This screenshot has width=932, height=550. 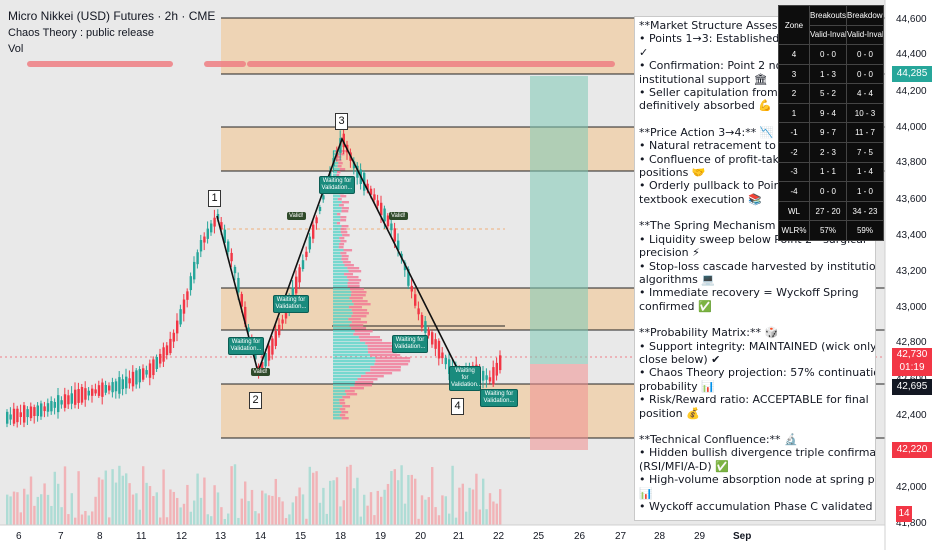 What do you see at coordinates (828, 93) in the screenshot?
I see `table-cell: 5 - 2` at bounding box center [828, 93].